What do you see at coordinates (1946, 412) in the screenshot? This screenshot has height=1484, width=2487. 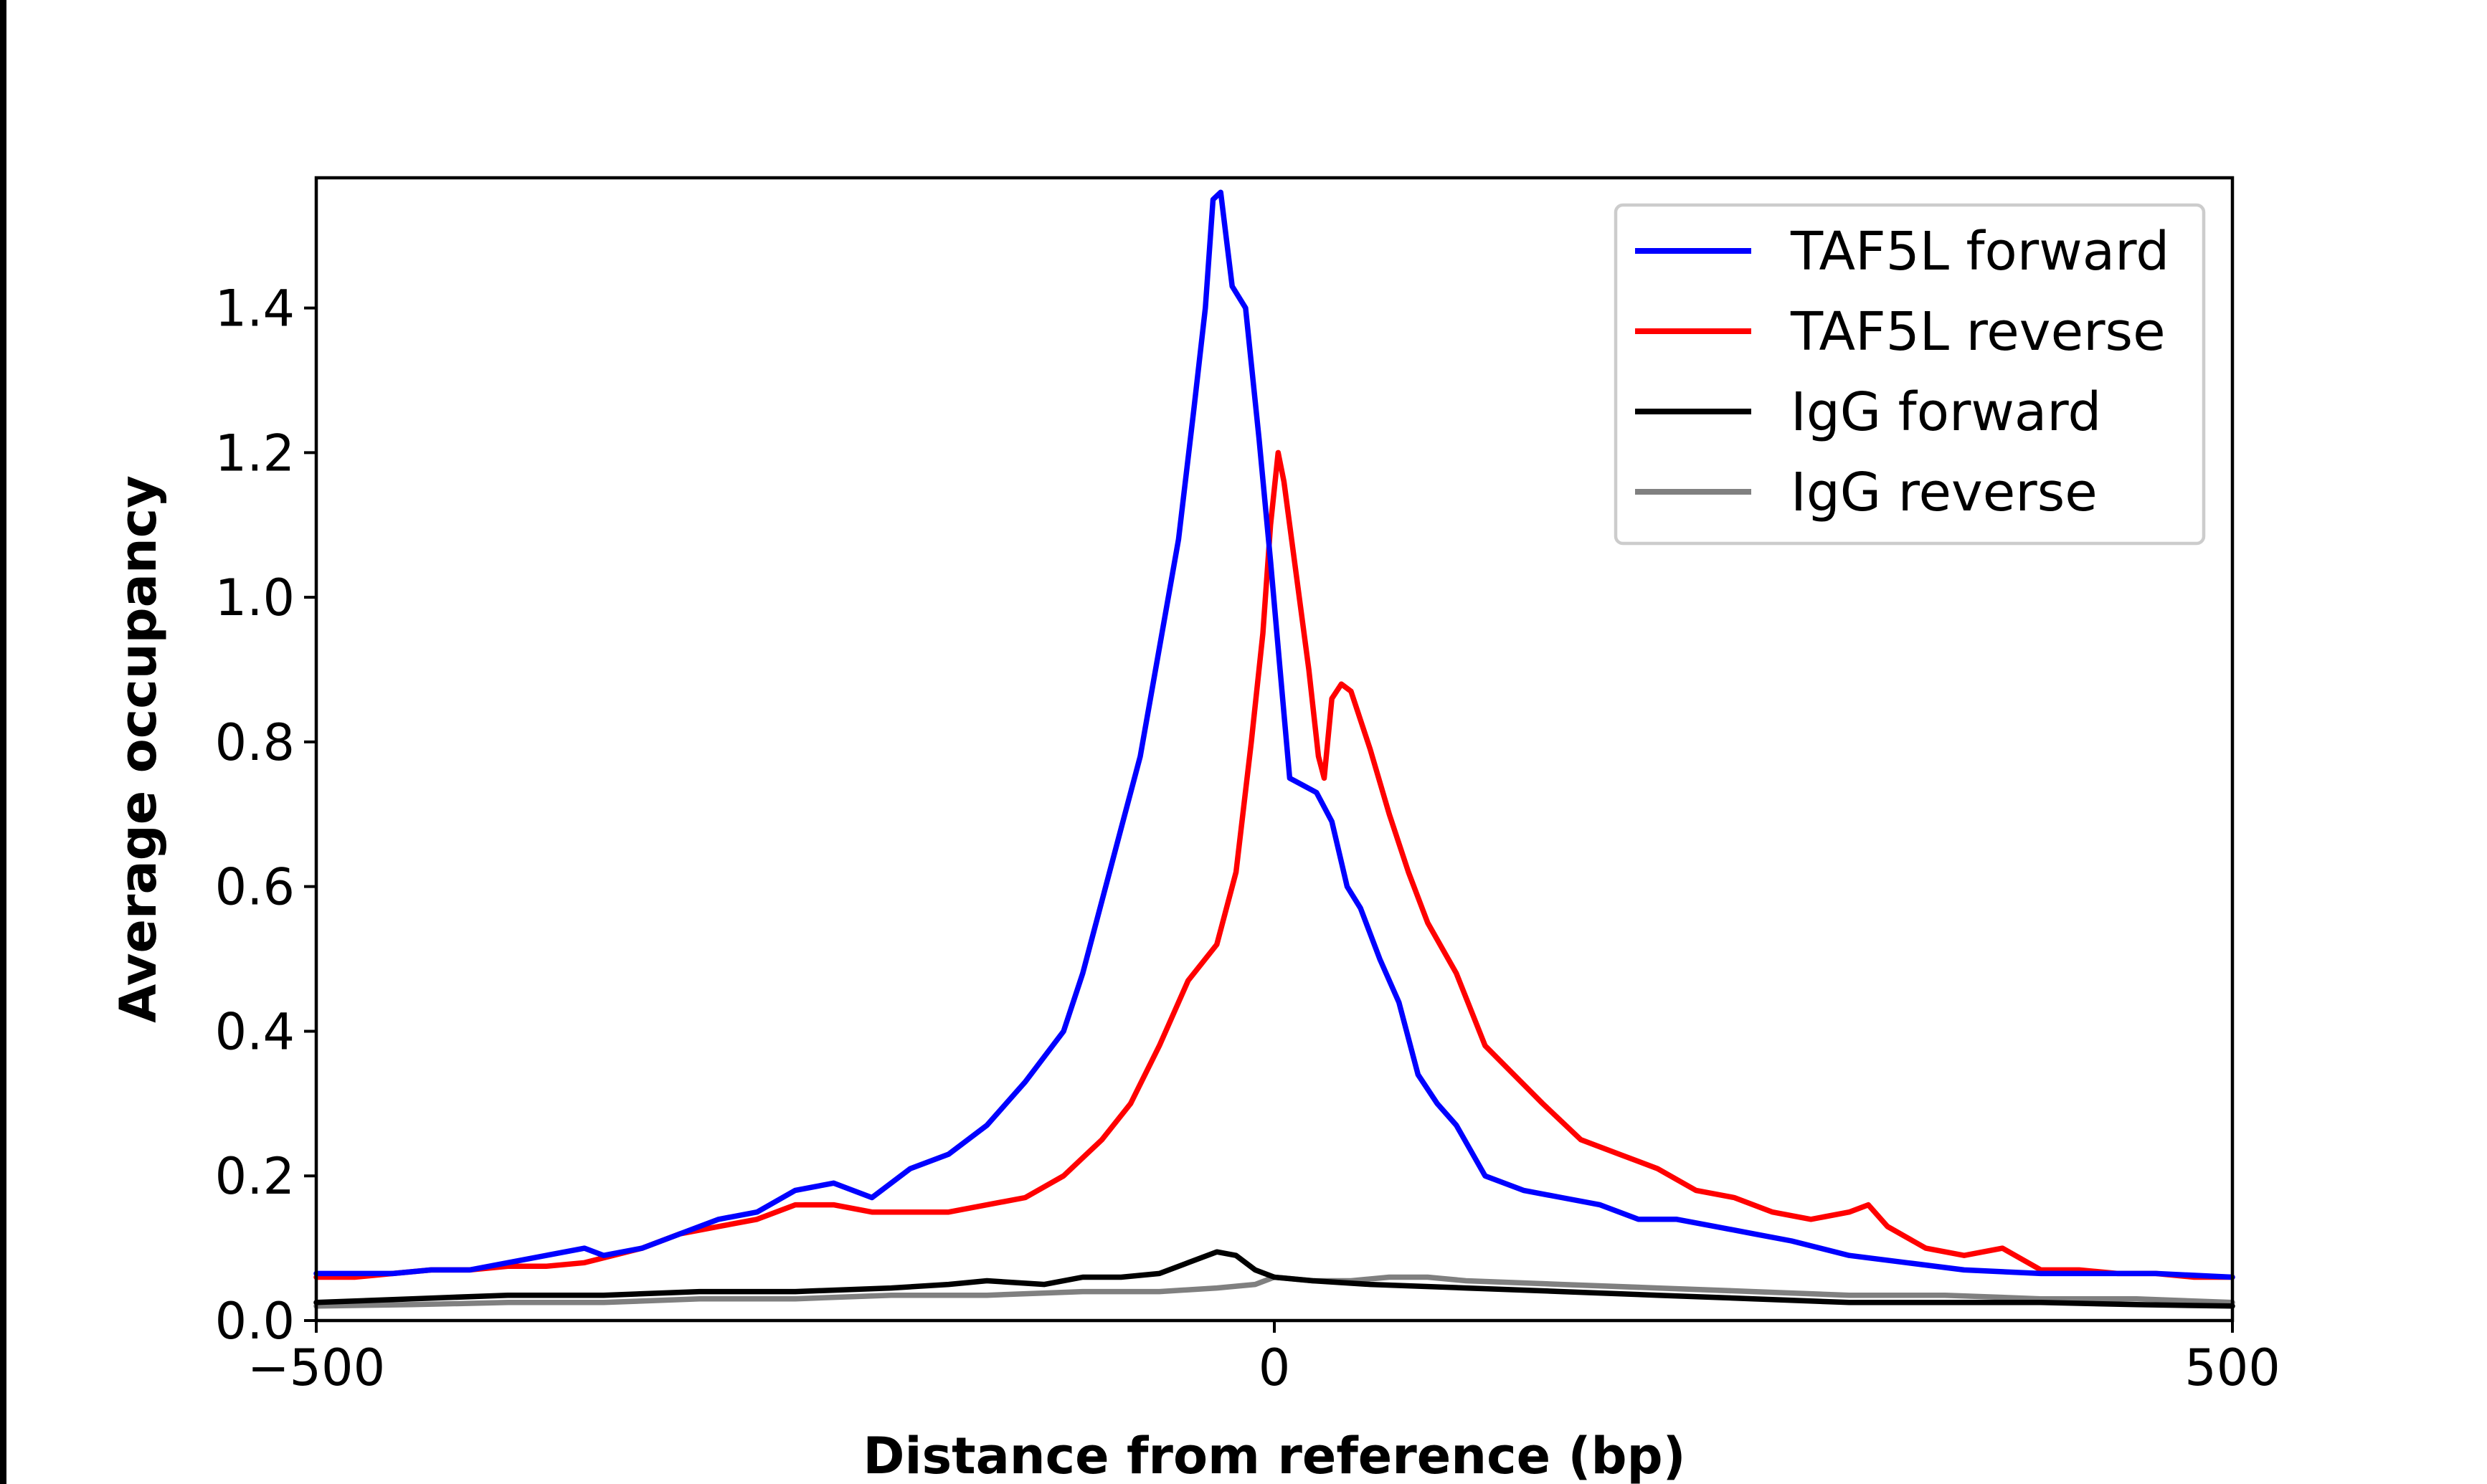 I see `legend-label: IgG forward` at bounding box center [1946, 412].